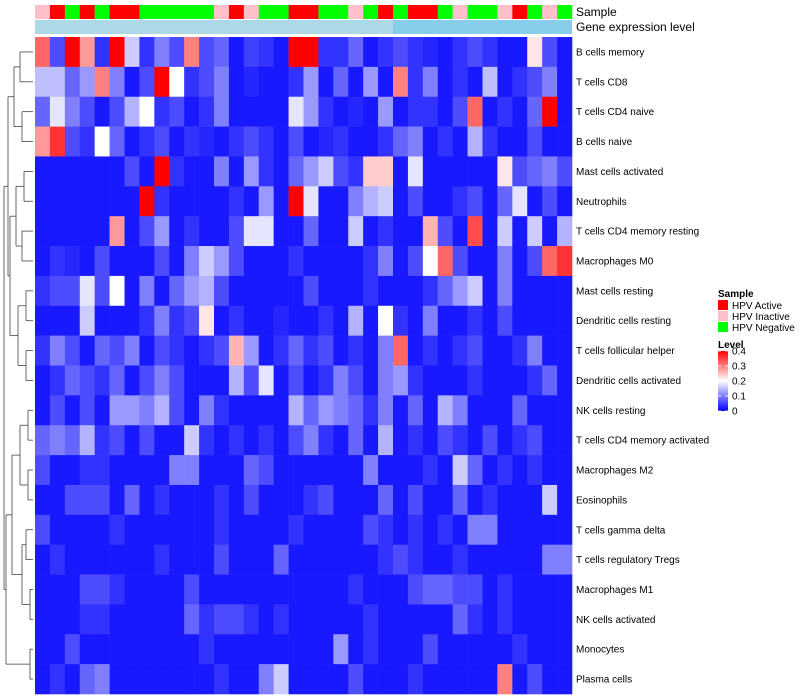 The height and width of the screenshot is (700, 800). What do you see at coordinates (723, 381) in the screenshot?
I see `level-color-bar` at bounding box center [723, 381].